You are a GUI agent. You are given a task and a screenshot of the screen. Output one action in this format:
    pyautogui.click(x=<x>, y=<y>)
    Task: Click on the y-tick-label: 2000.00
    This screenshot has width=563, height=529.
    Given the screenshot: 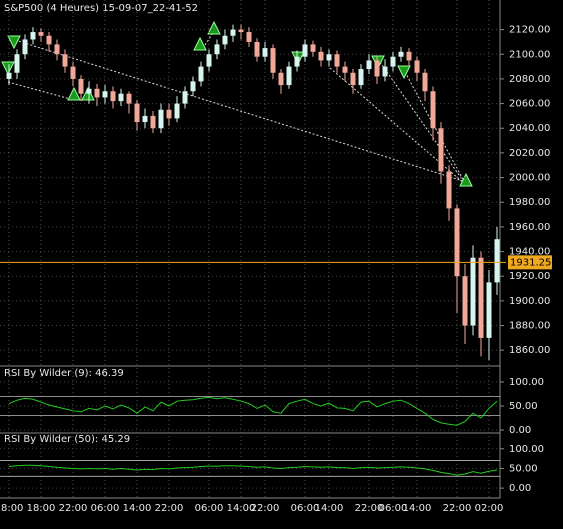 What is the action you would take?
    pyautogui.click(x=529, y=178)
    